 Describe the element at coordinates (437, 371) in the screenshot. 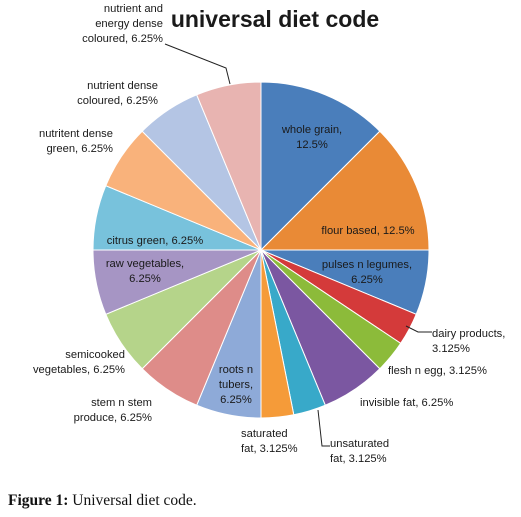

I see `slice-label-flesh-n-egg: flesh n egg, 3.125%` at that location.